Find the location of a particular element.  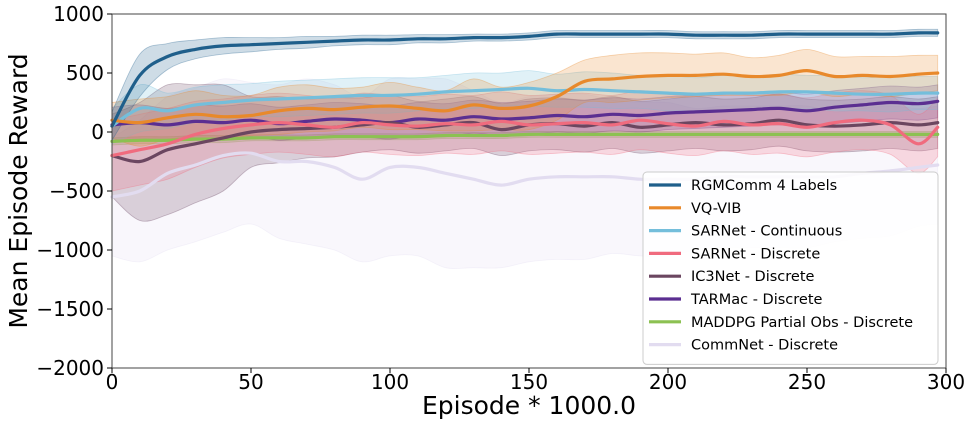

x-tick-label: 150 is located at coordinates (529, 382).